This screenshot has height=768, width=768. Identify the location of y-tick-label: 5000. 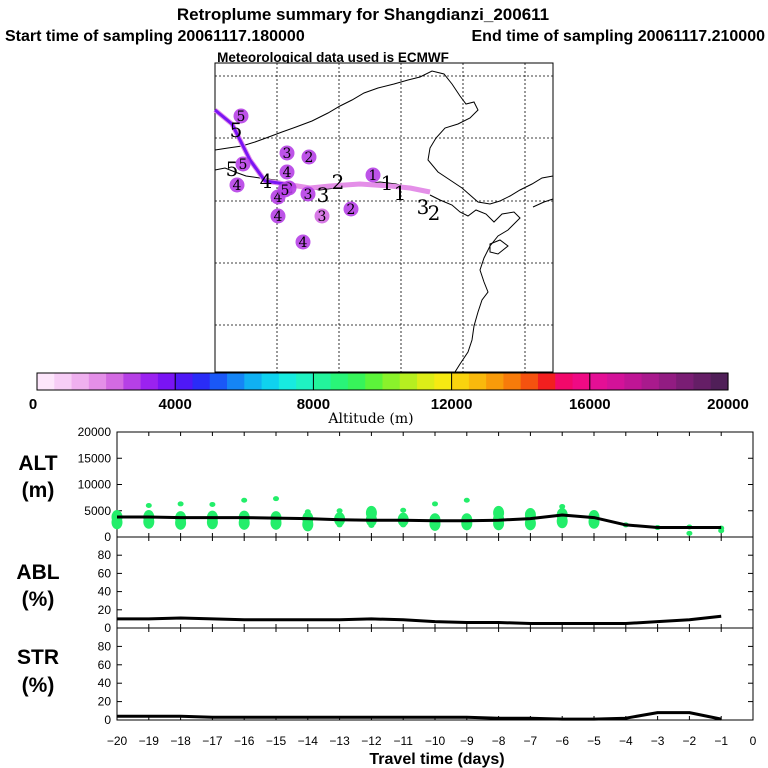
(97, 511).